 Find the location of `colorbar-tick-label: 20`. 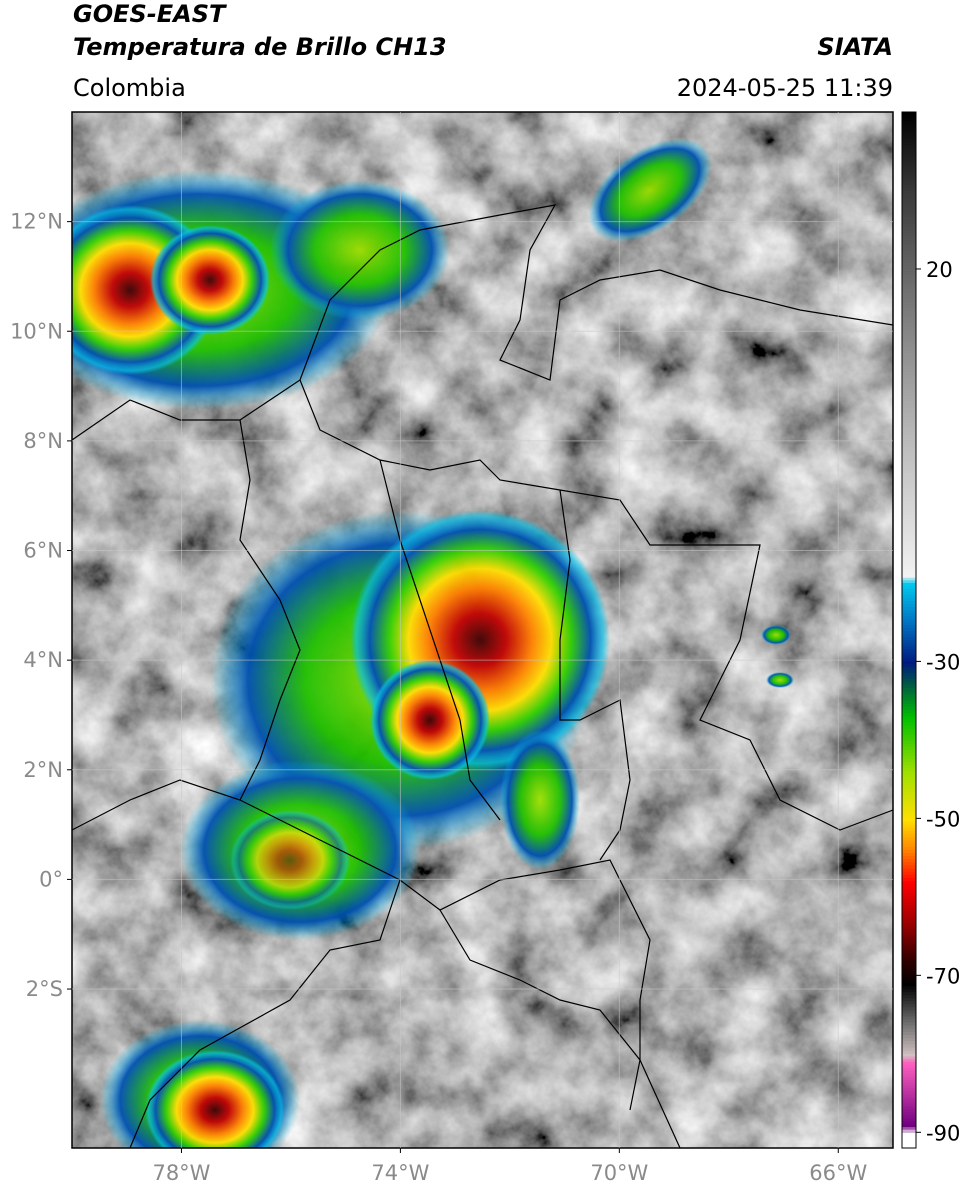

colorbar-tick-label: 20 is located at coordinates (939, 270).